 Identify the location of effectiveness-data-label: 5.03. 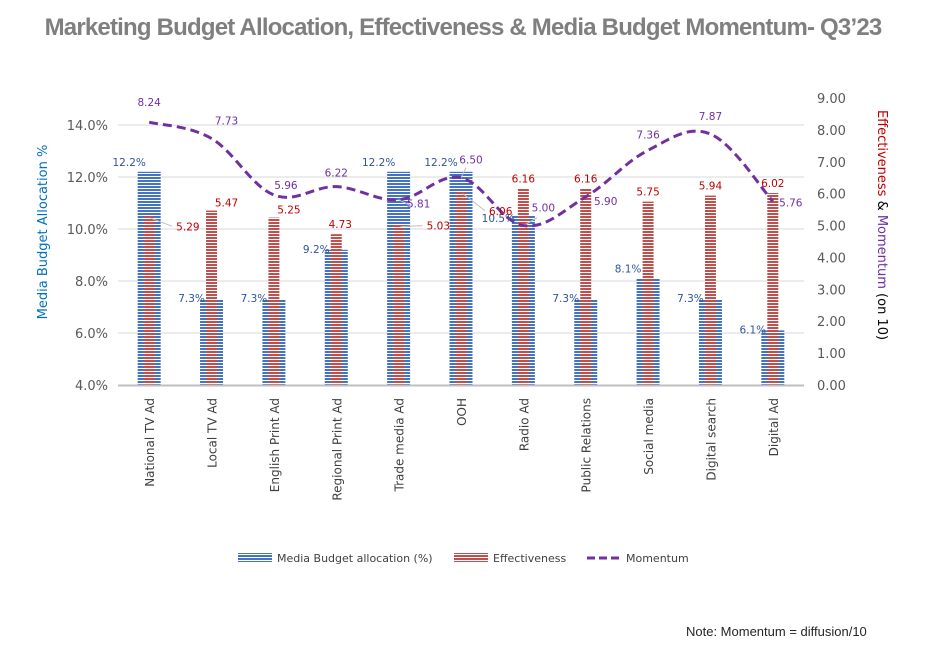
(438, 227).